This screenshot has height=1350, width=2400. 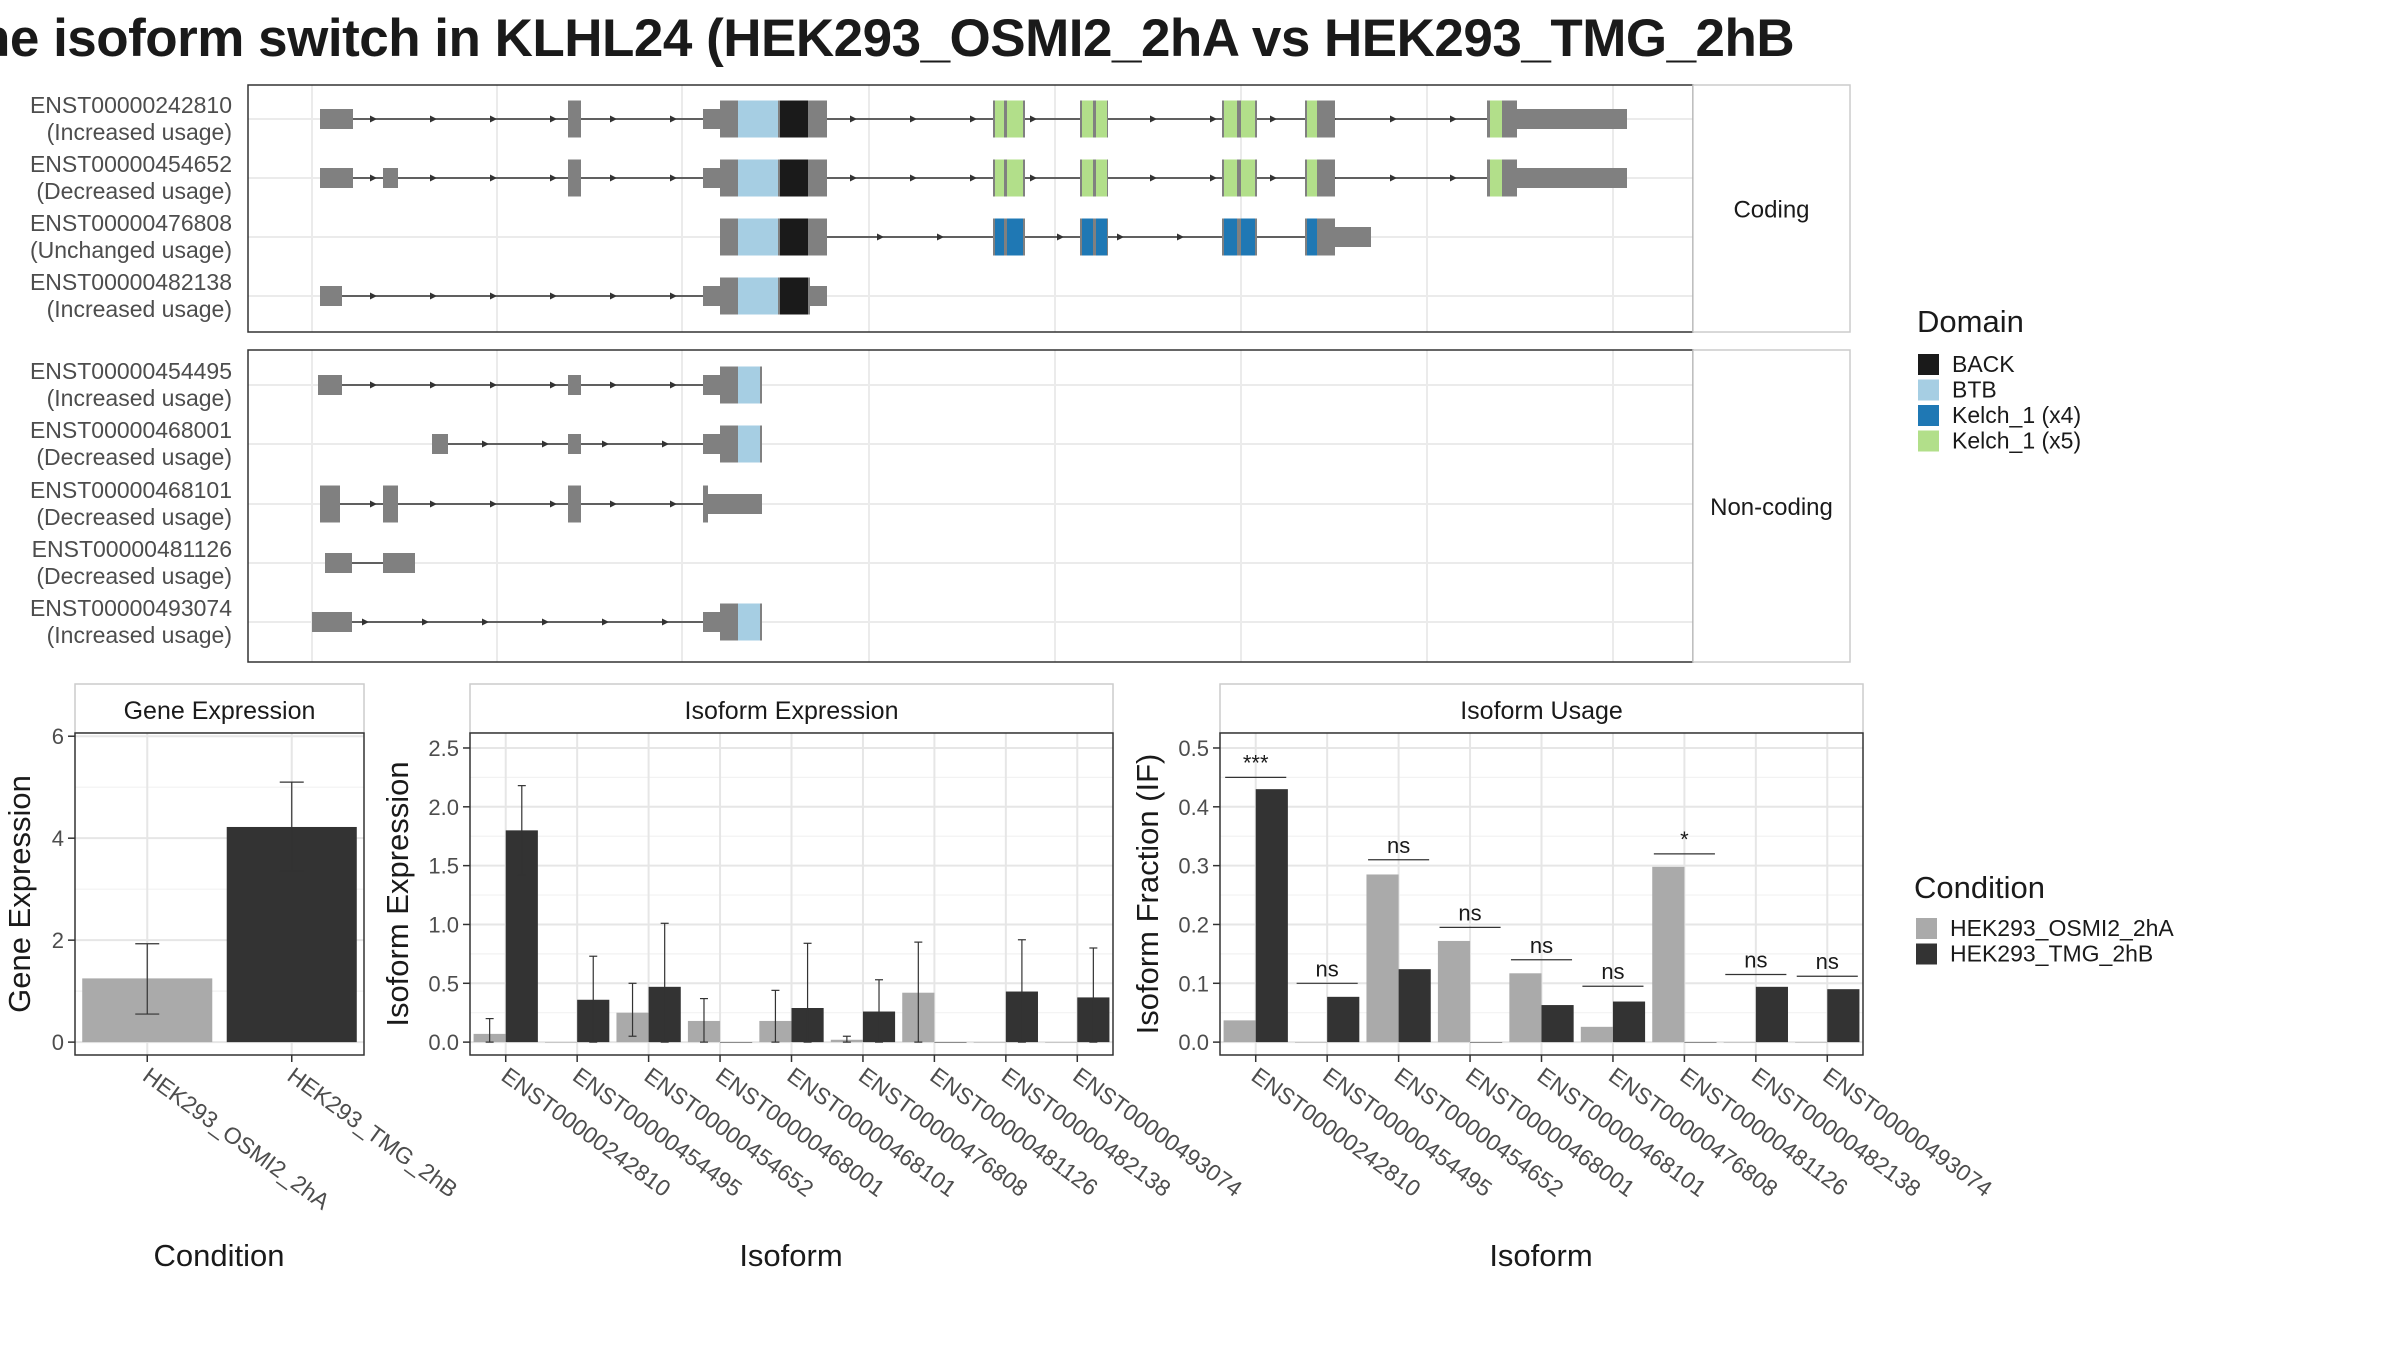 I want to click on y-tick-label: 0.1, so click(x=1193, y=983).